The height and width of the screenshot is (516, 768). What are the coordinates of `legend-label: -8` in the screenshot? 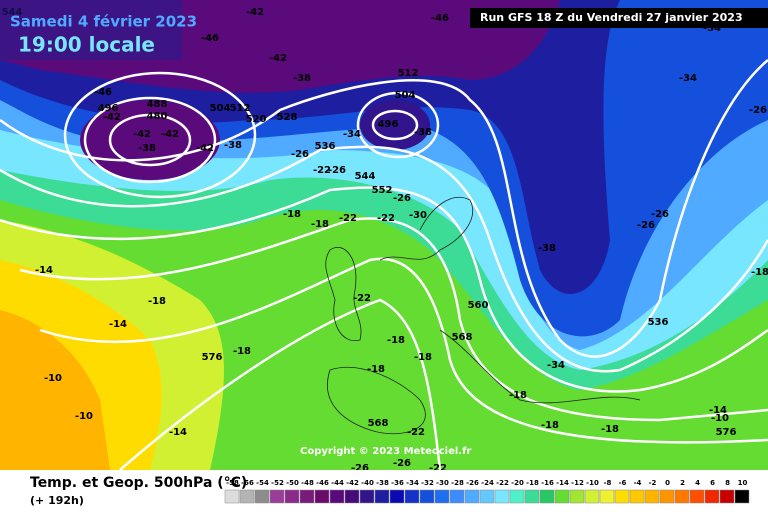 It's located at (608, 483).